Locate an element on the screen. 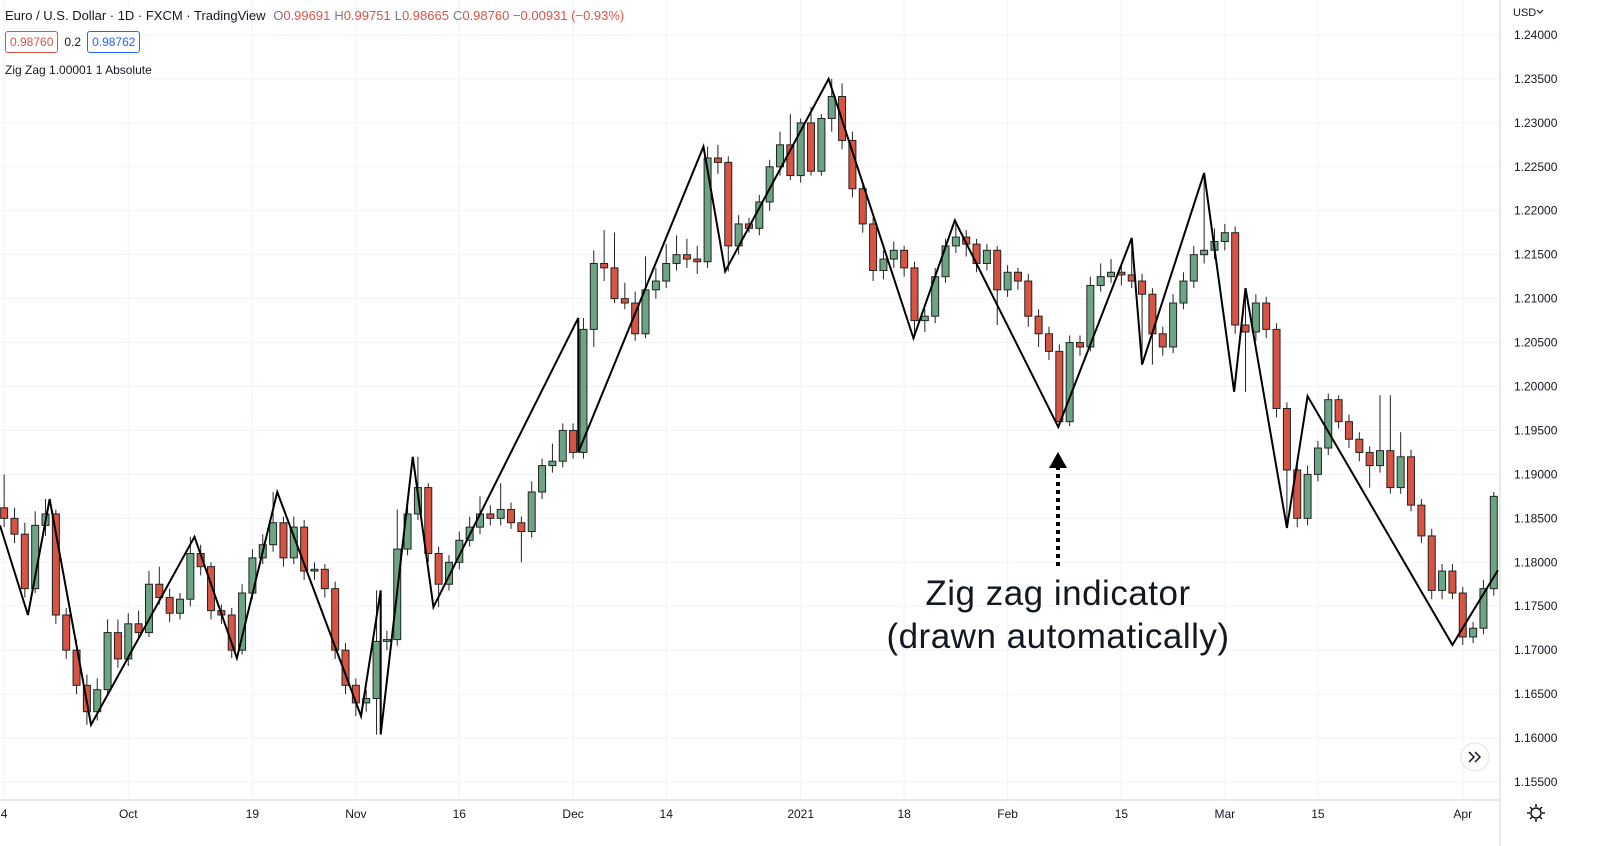 The width and height of the screenshot is (1599, 846). x-tick-label: 15 is located at coordinates (1318, 814).